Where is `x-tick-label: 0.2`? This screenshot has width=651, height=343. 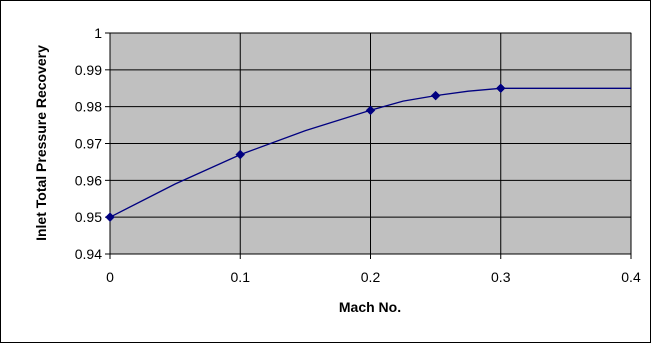
x-tick-label: 0.2 is located at coordinates (371, 277).